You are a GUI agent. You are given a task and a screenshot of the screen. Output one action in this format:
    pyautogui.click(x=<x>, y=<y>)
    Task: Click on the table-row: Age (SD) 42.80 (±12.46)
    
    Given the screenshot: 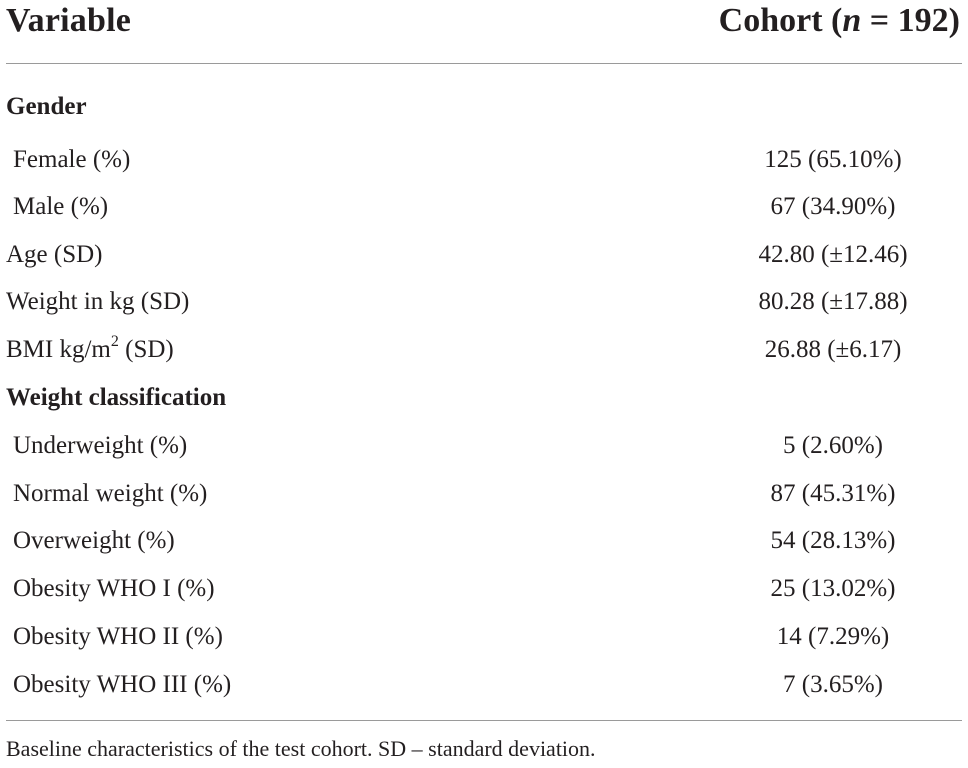 What is the action you would take?
    pyautogui.click(x=484, y=260)
    